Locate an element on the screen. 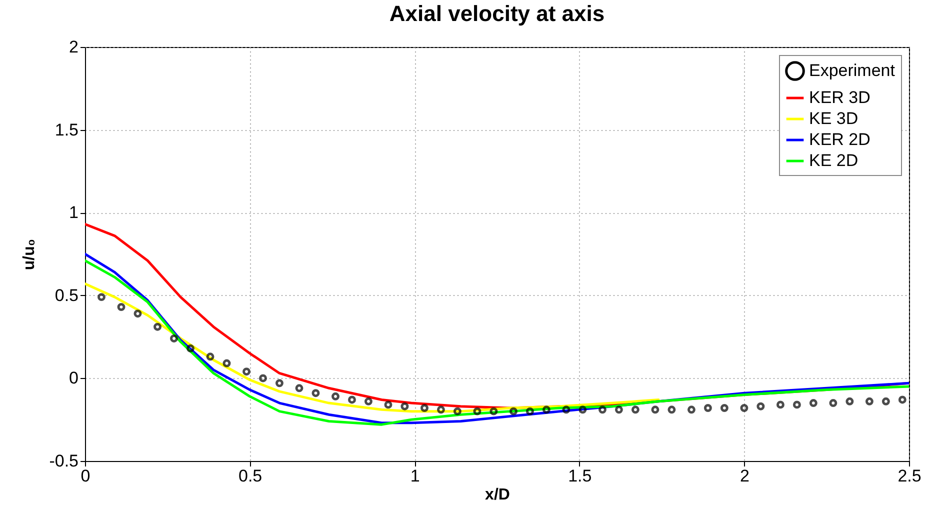  y-tick-label: 1.5 is located at coordinates (66, 130).